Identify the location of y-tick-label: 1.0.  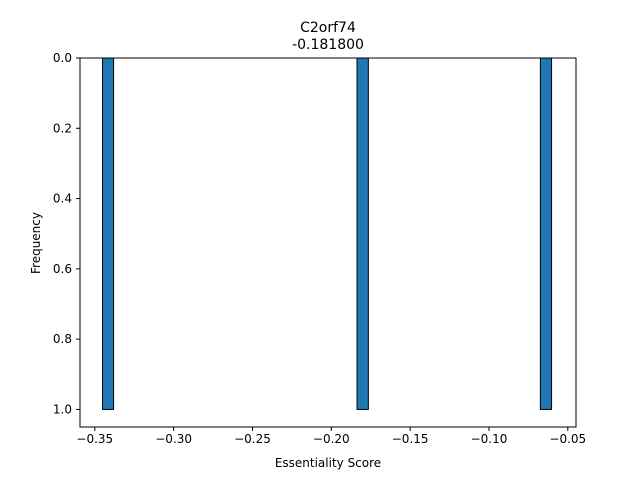
(62, 409).